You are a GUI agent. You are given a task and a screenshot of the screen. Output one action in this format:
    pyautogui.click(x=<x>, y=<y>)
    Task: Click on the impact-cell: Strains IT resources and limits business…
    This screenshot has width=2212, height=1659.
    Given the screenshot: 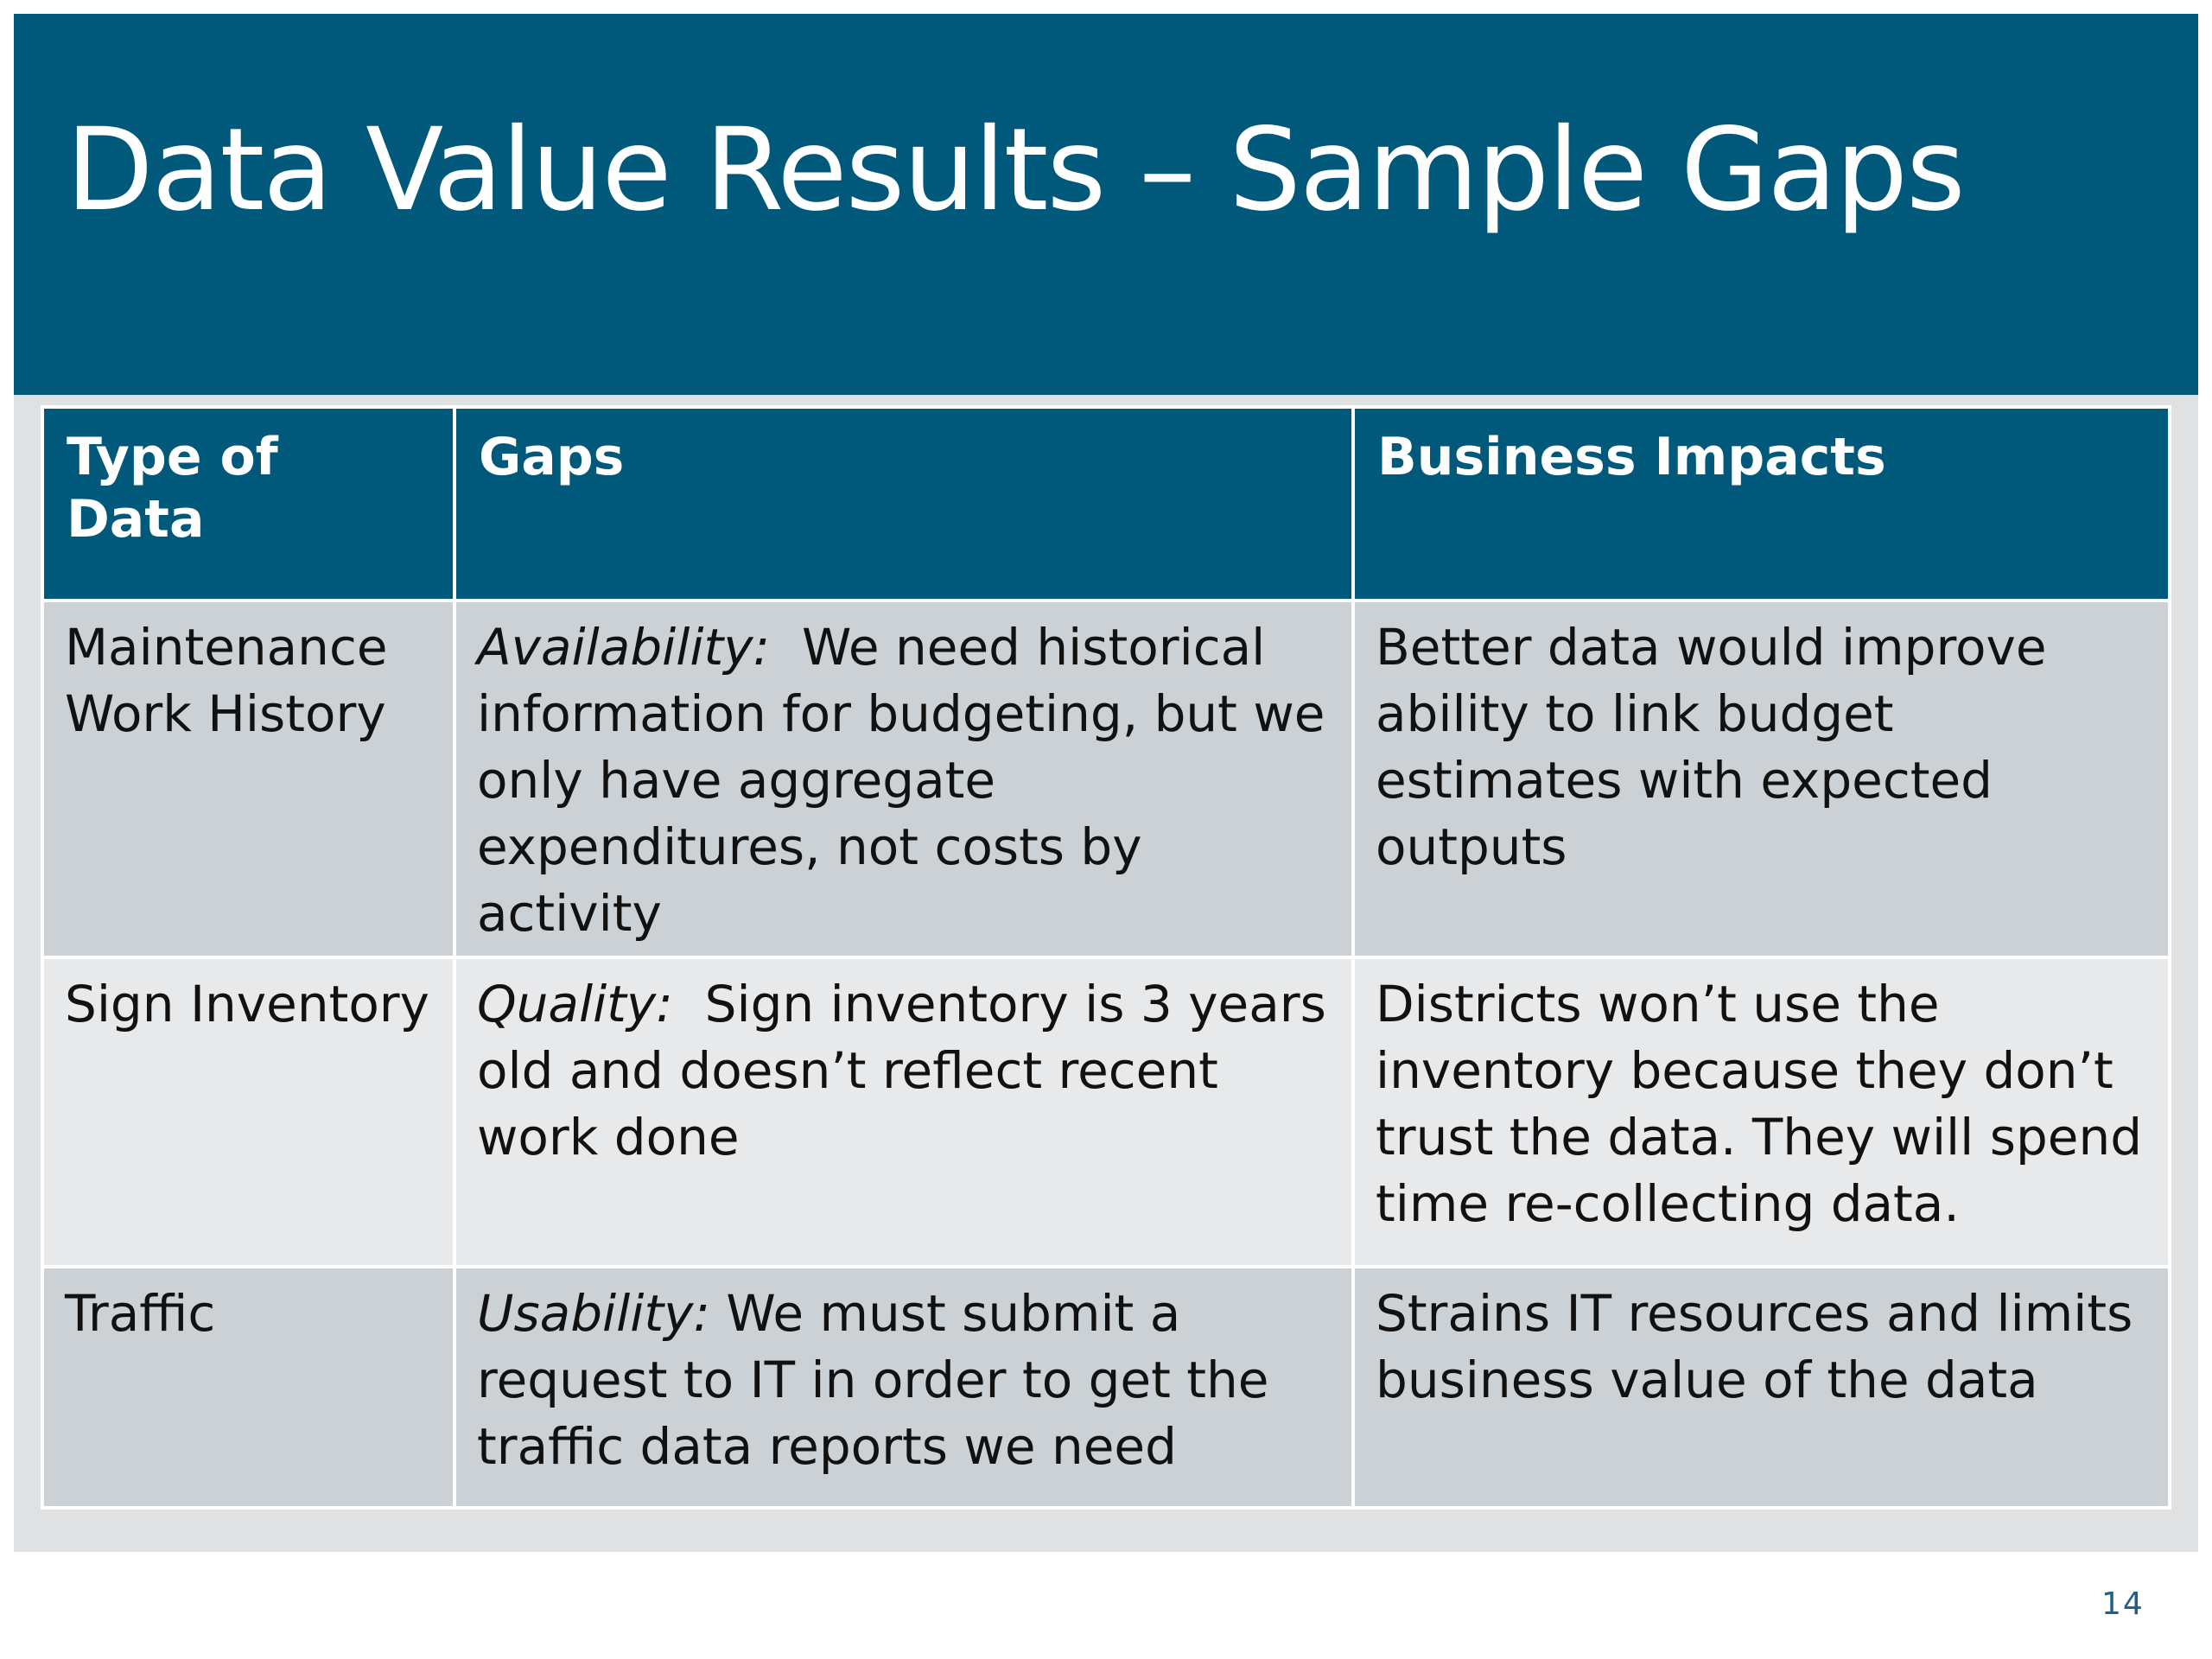 What is the action you would take?
    pyautogui.click(x=1761, y=1387)
    